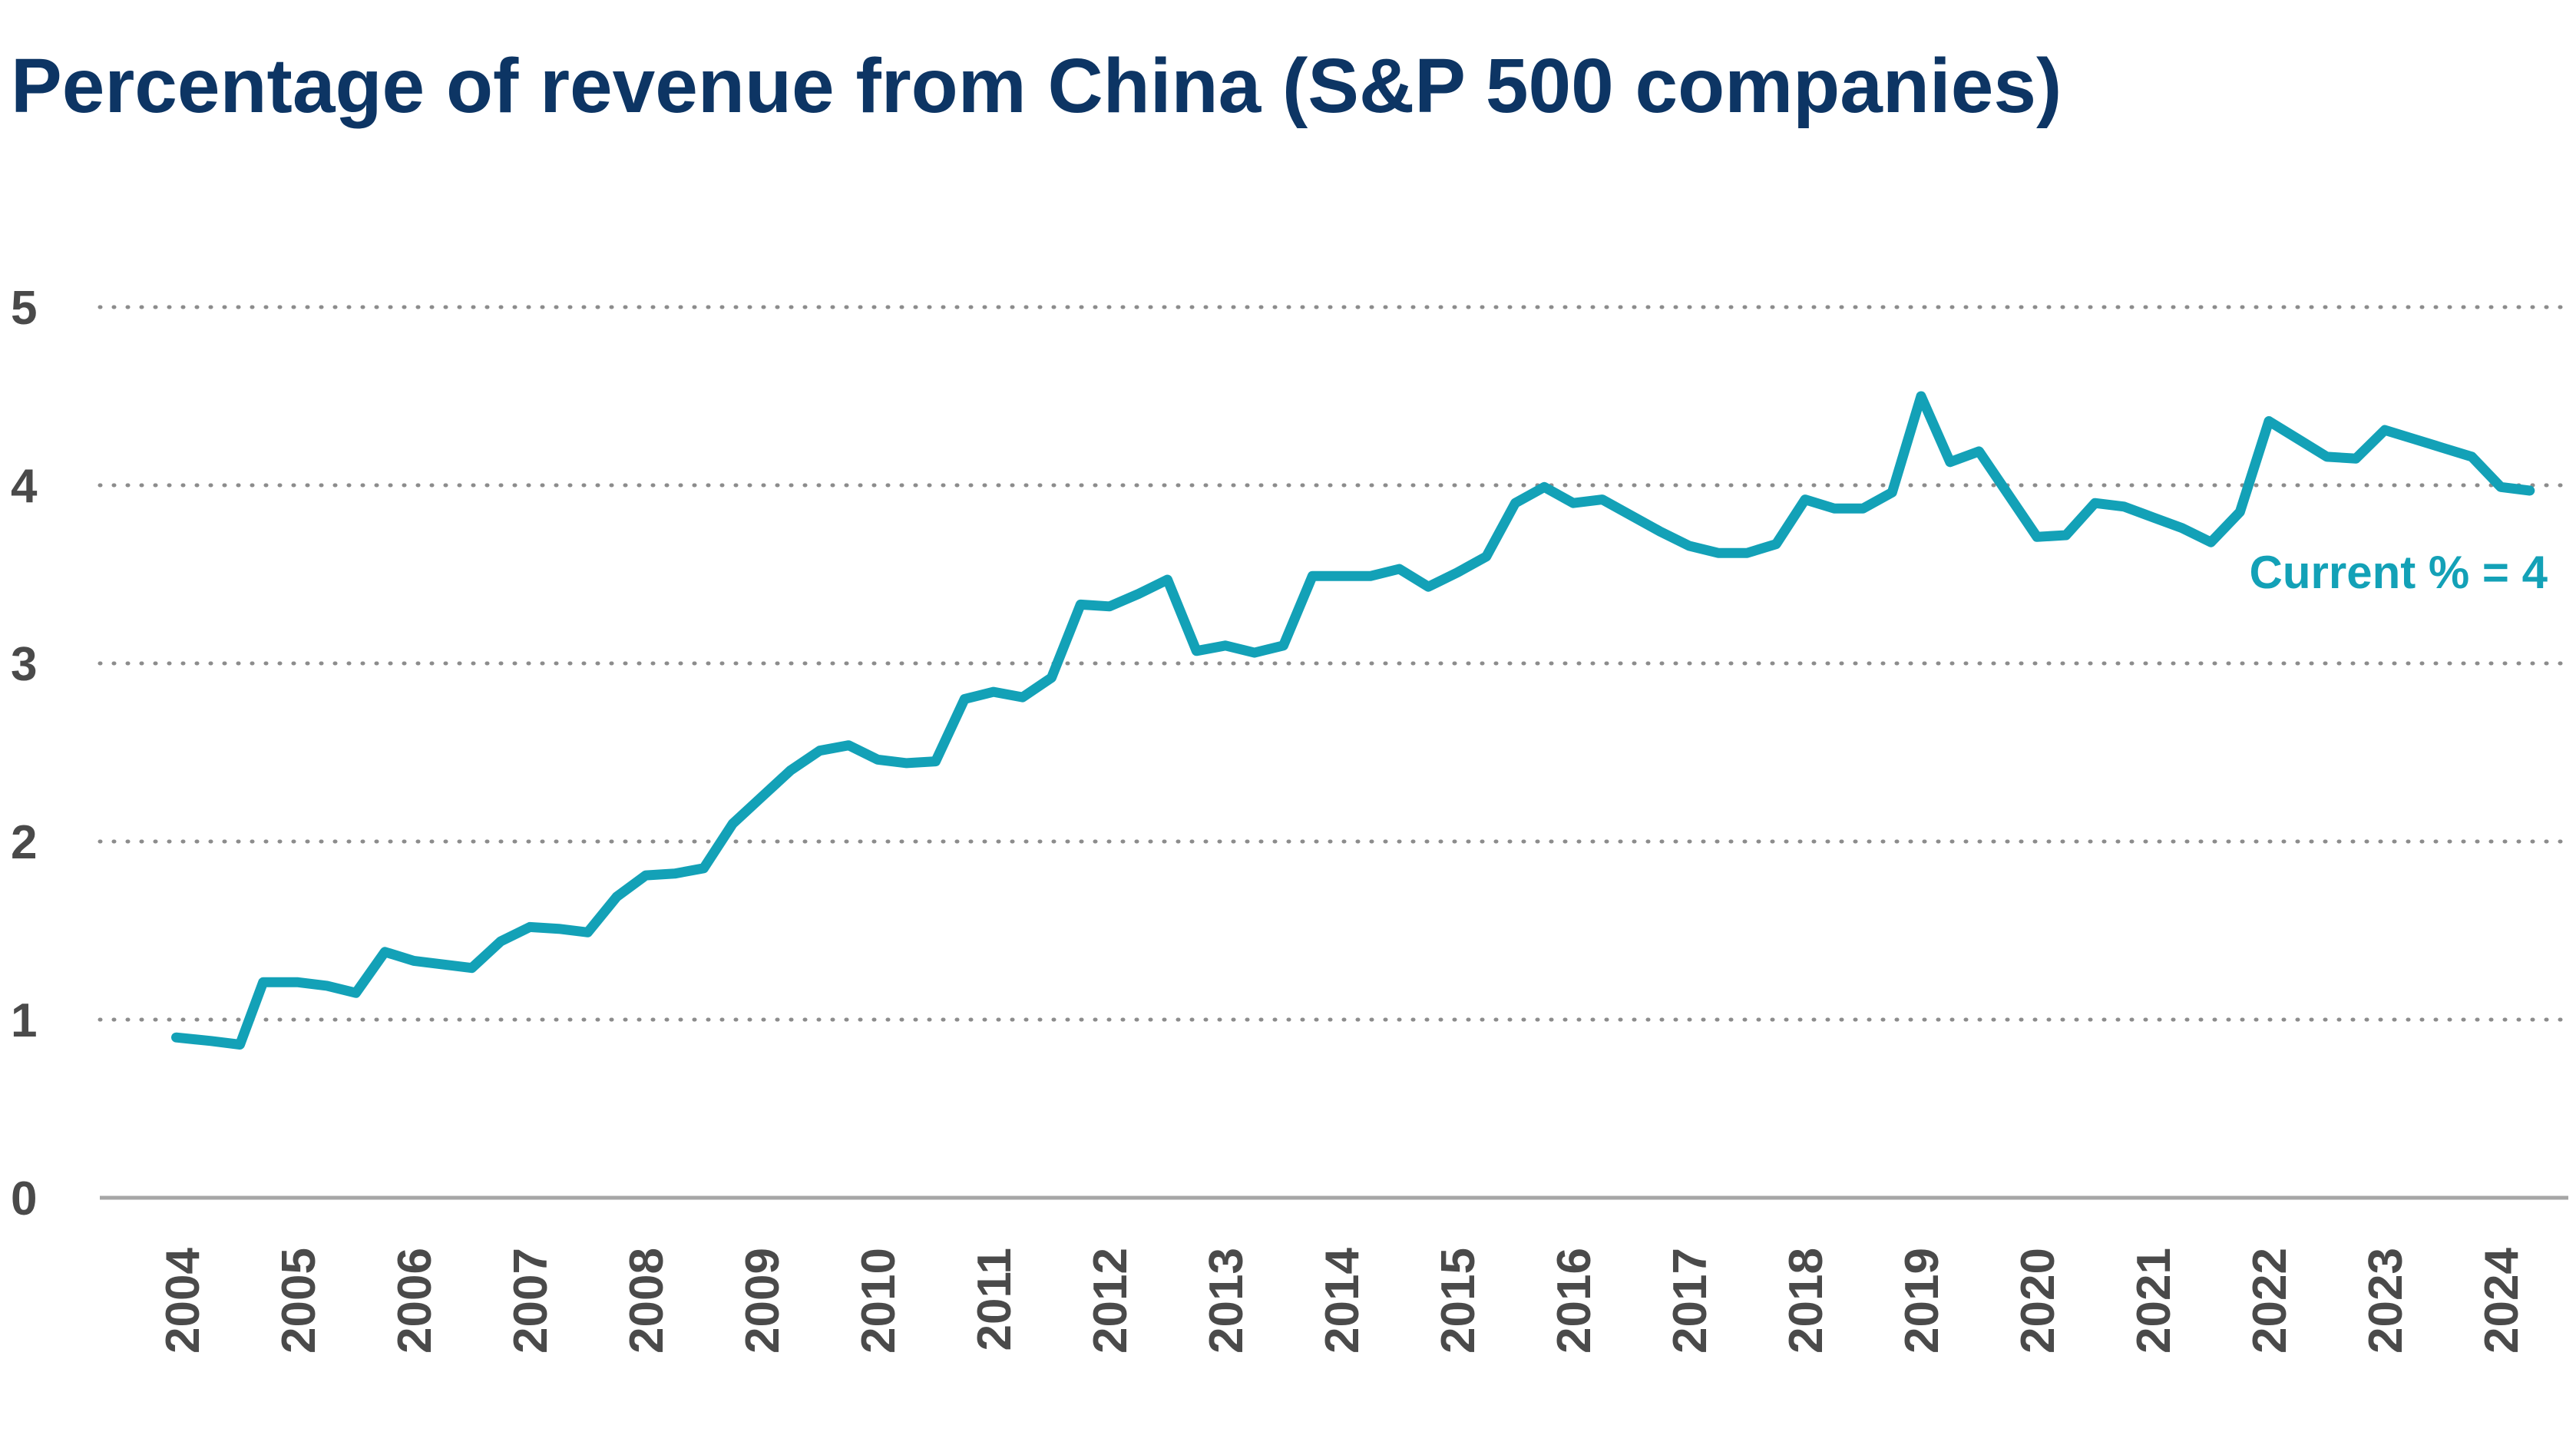  I want to click on x-tick-label: 2022, so click(2270, 1301).